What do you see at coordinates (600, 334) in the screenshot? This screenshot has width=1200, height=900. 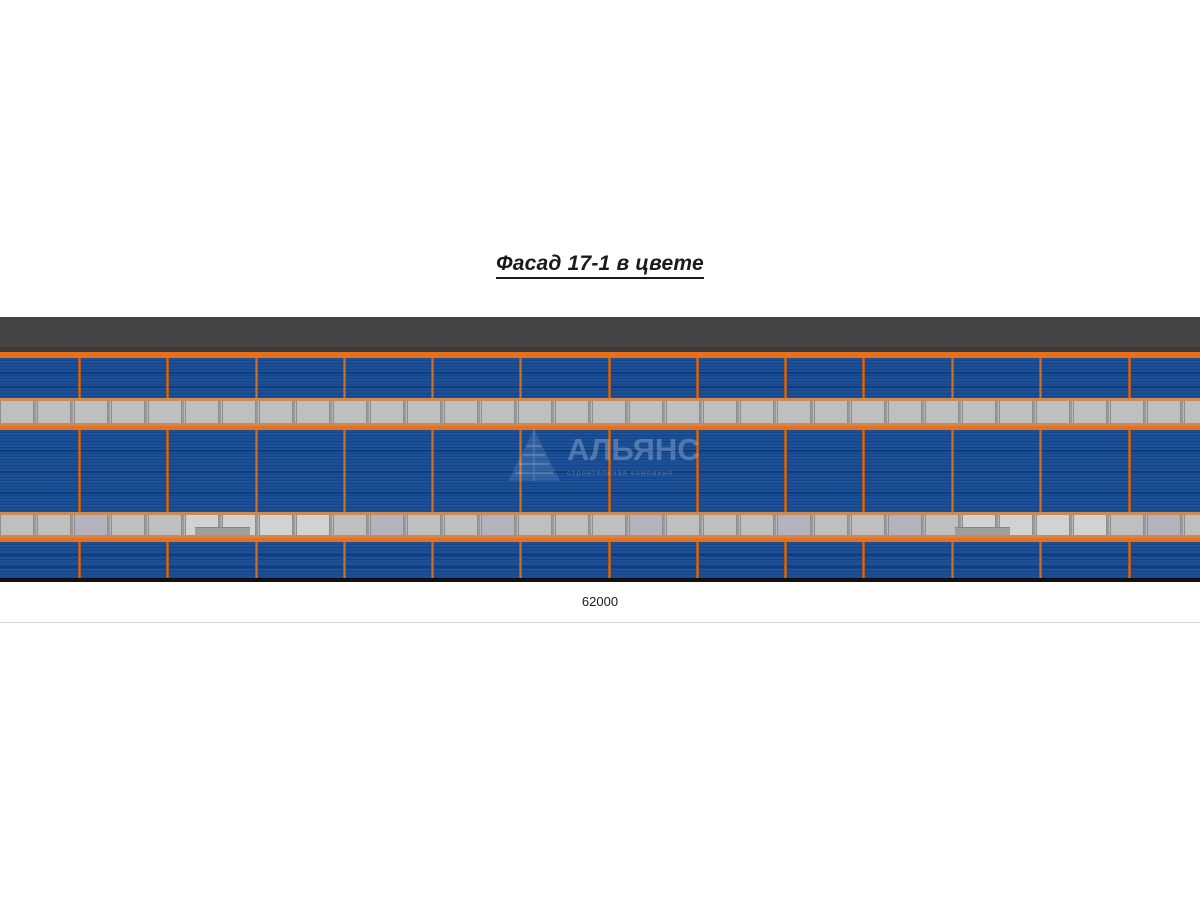 I see `roof-parapet` at bounding box center [600, 334].